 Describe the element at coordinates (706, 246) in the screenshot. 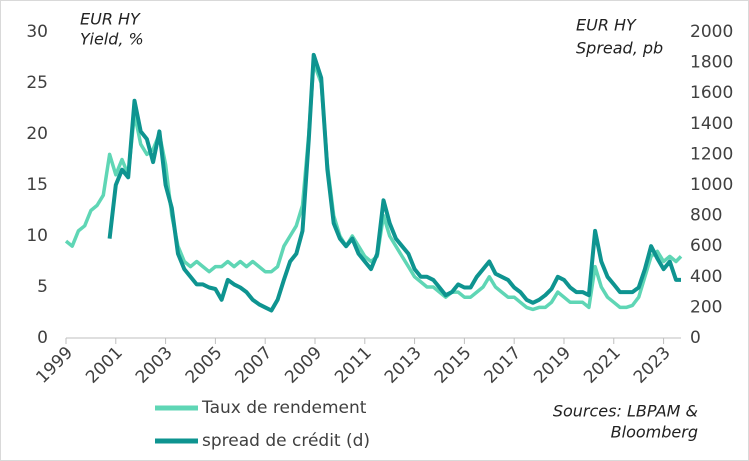

I see `y2-tick-label: 600` at that location.